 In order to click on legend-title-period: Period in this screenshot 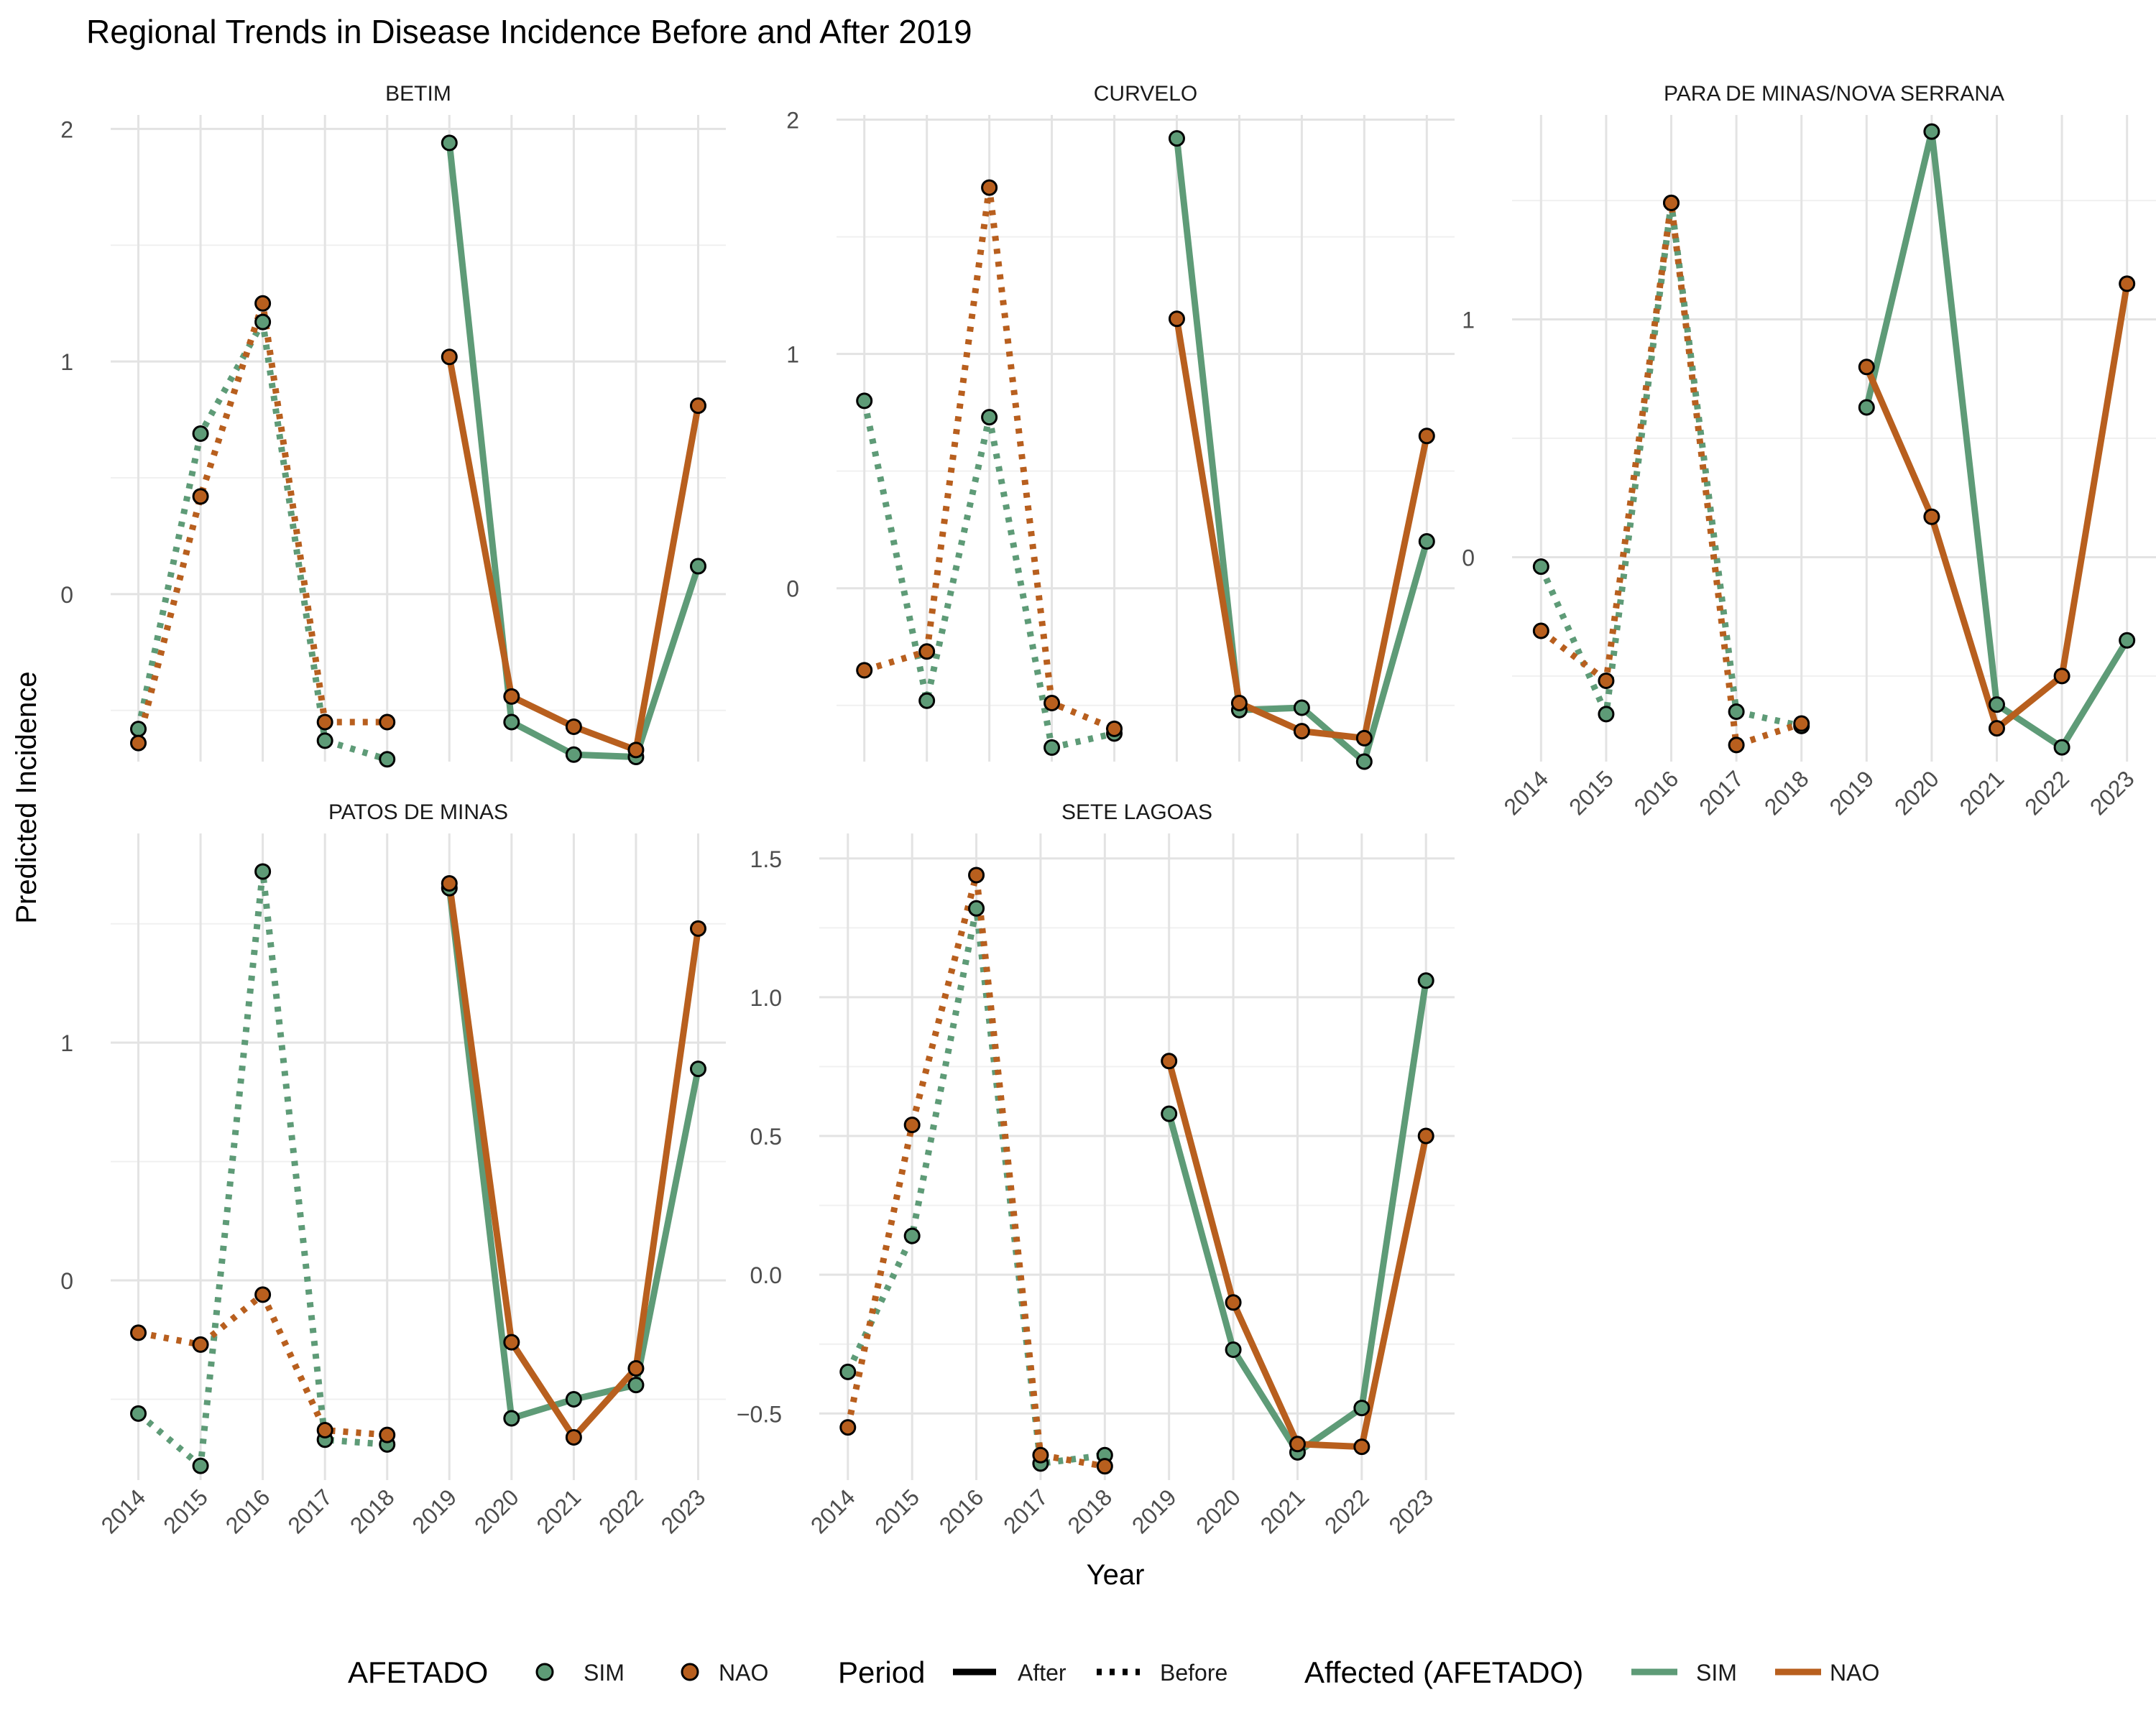, I will do `click(881, 1672)`.